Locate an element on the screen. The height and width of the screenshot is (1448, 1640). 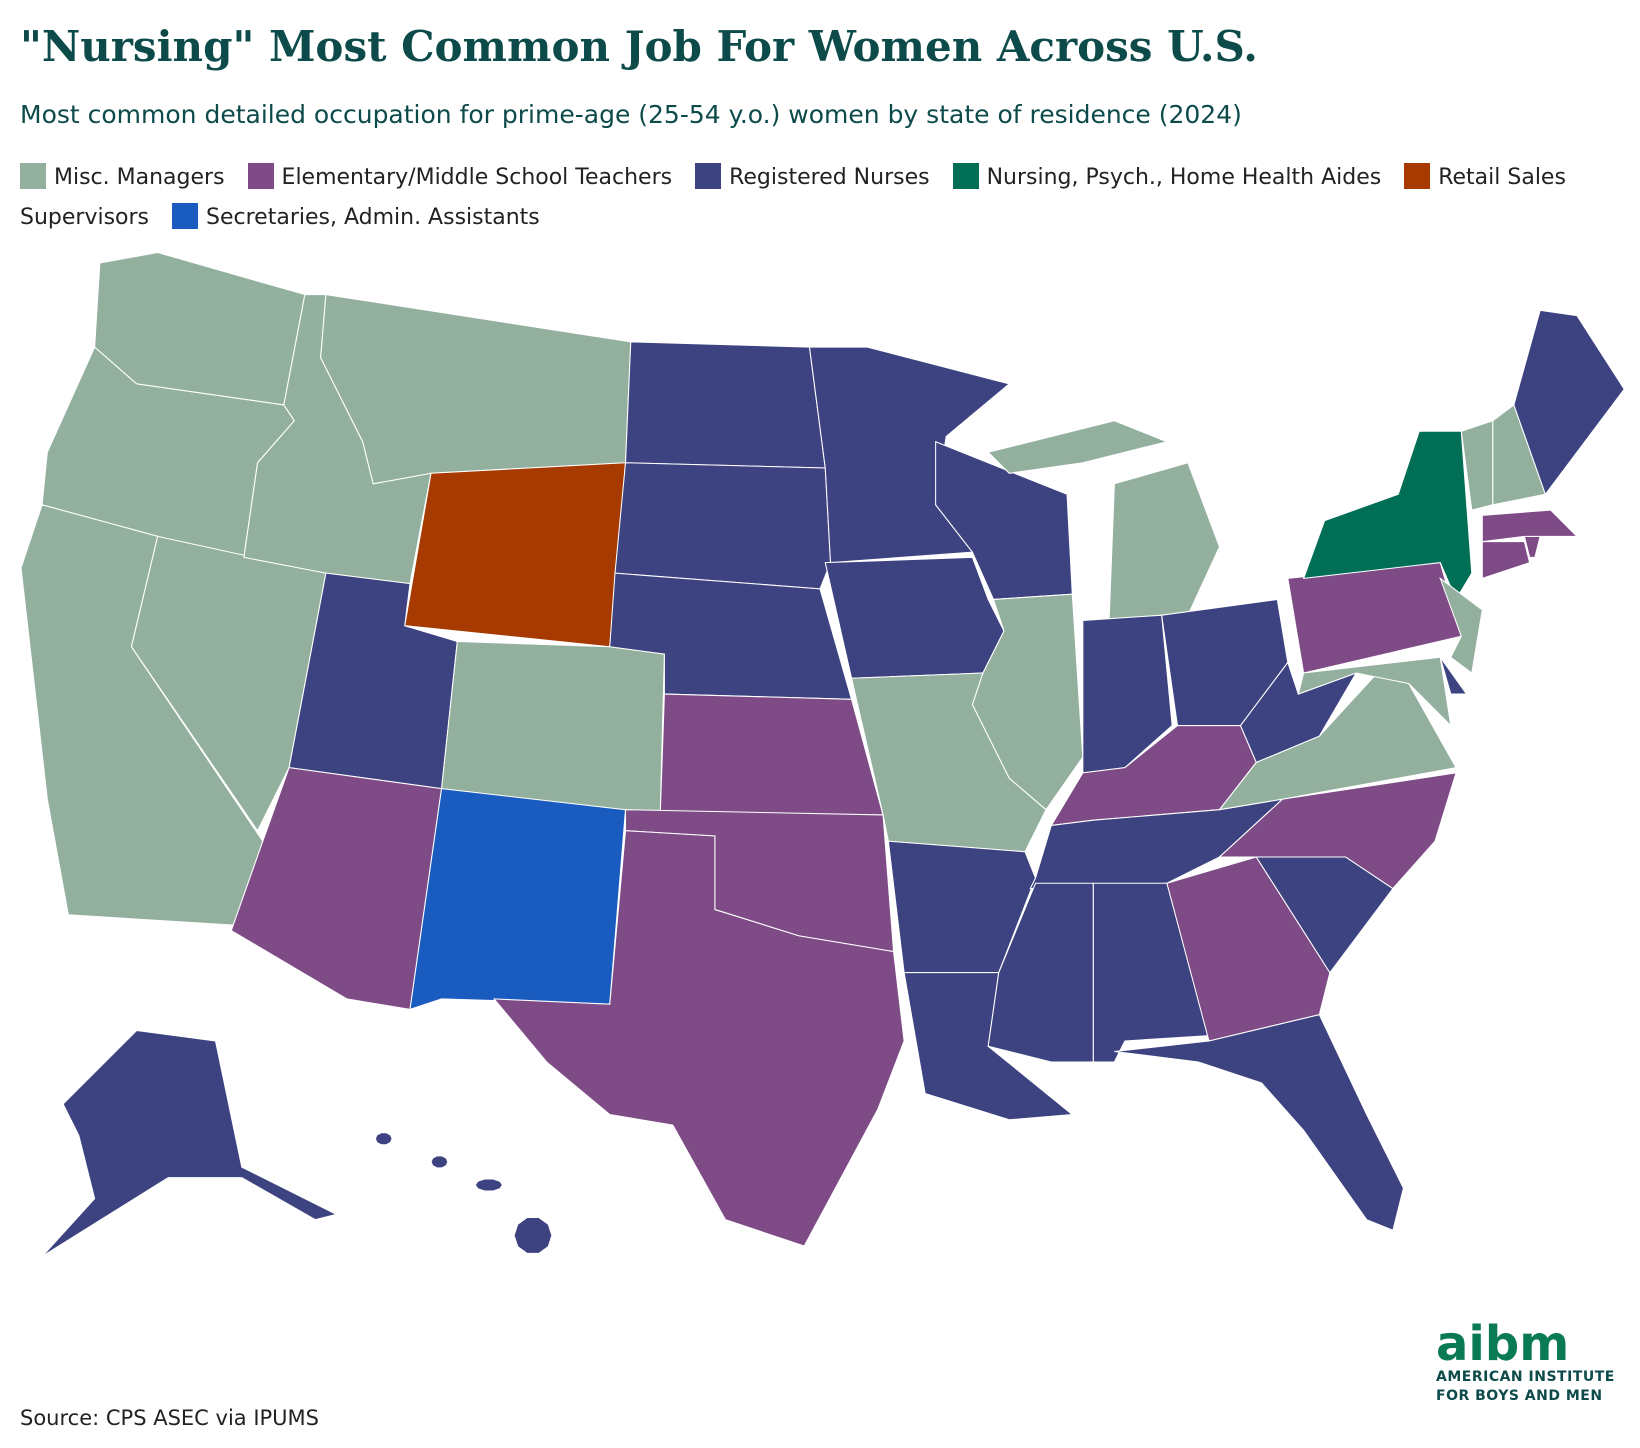
legend-item: Registered Nurses is located at coordinates (812, 176).